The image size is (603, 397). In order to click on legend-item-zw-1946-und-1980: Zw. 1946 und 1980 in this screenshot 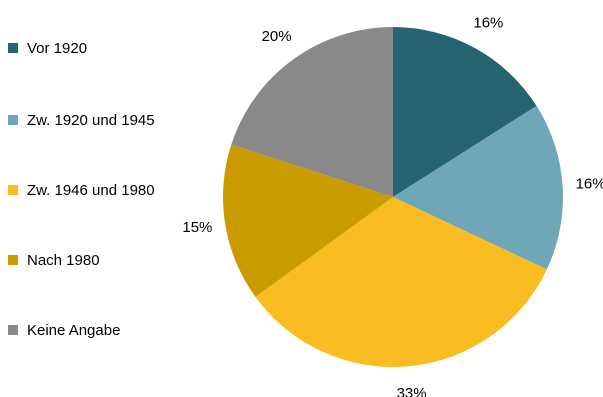, I will do `click(81, 190)`.